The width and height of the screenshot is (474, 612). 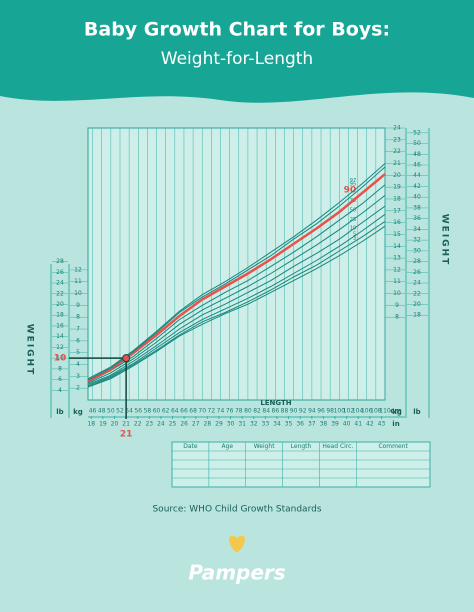 I want to click on y-tick-label: 23, so click(x=397, y=139).